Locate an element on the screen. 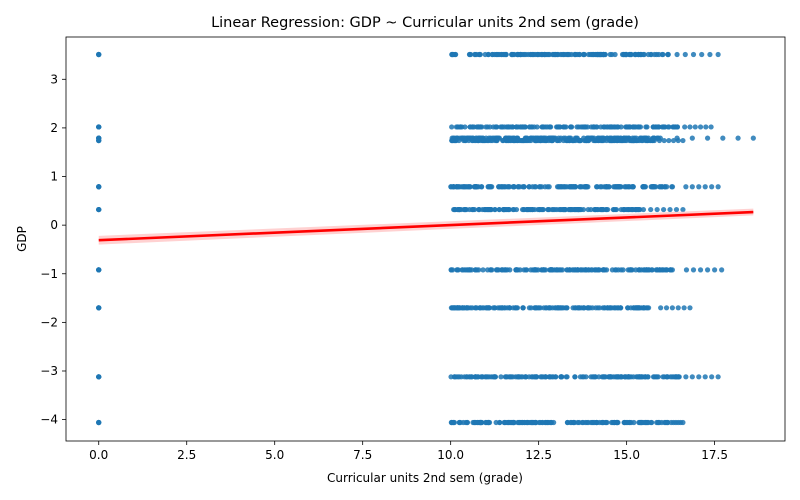 Image resolution: width=800 pixels, height=500 pixels. y-tick-label: 2 is located at coordinates (54, 128).